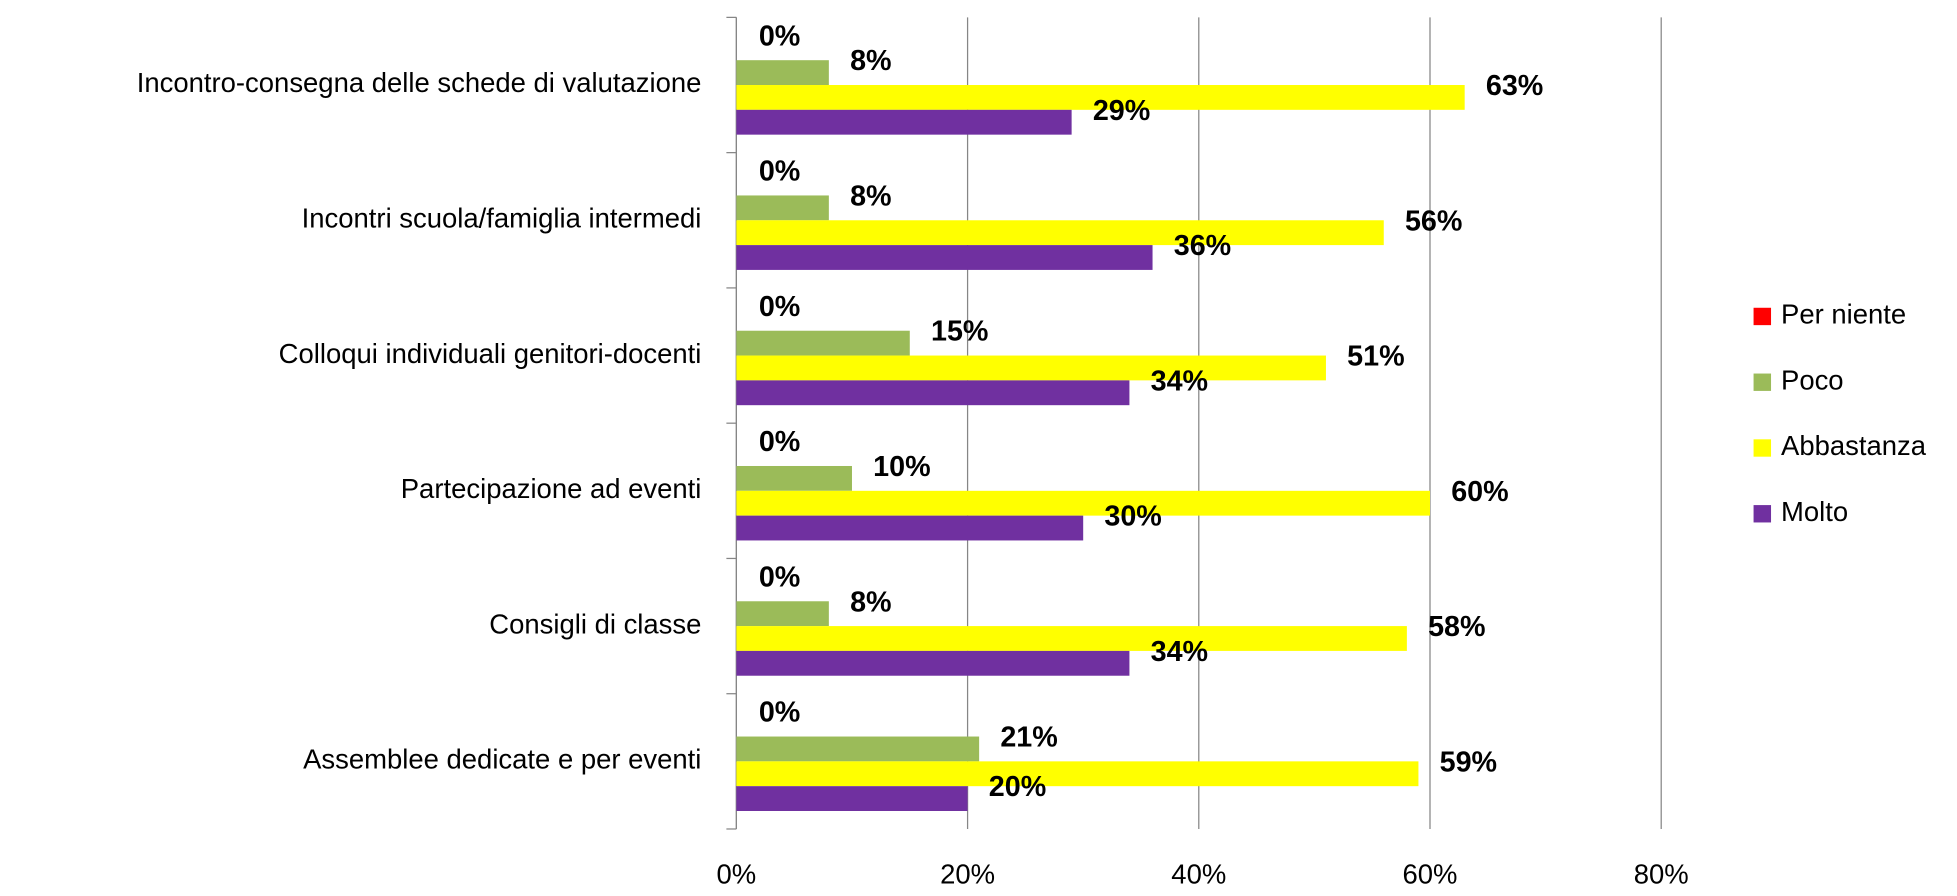 The height and width of the screenshot is (896, 1957). What do you see at coordinates (1456, 627) in the screenshot?
I see `data-label: 58%` at bounding box center [1456, 627].